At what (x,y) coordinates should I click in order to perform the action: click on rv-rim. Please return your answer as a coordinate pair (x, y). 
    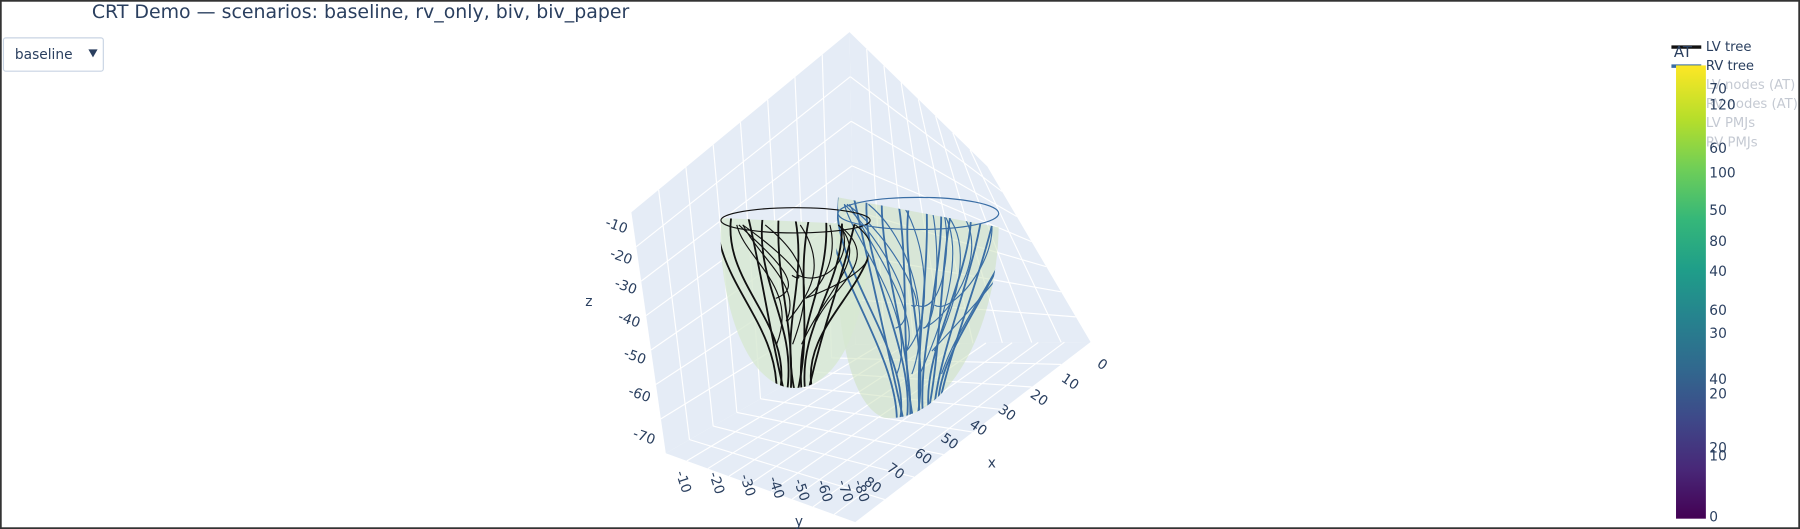
    Looking at the image, I should click on (918, 213).